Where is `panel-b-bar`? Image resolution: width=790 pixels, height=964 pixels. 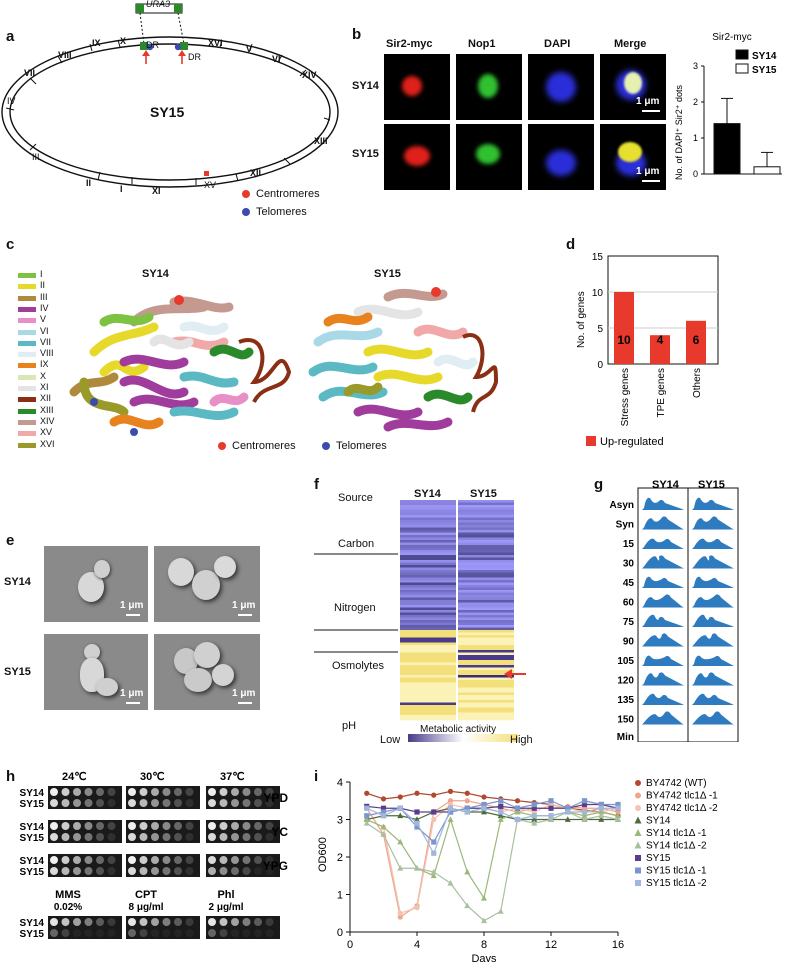
panel-b-bar is located at coordinates (727, 149).